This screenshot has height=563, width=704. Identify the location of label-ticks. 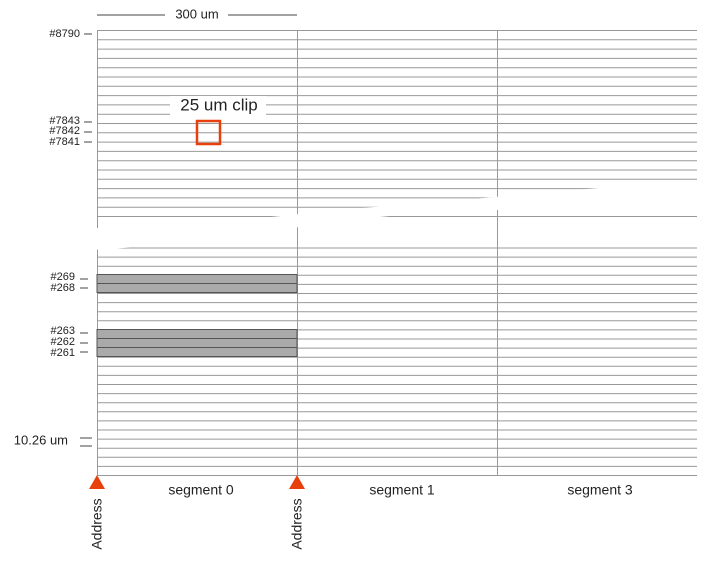
(86, 240).